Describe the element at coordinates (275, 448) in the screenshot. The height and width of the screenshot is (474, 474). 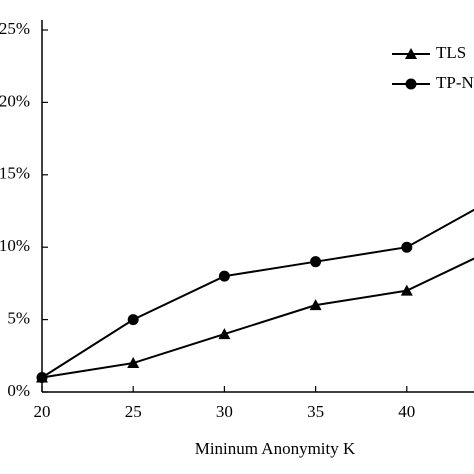
I see `x-axis-label: Mininum Anonymity K` at that location.